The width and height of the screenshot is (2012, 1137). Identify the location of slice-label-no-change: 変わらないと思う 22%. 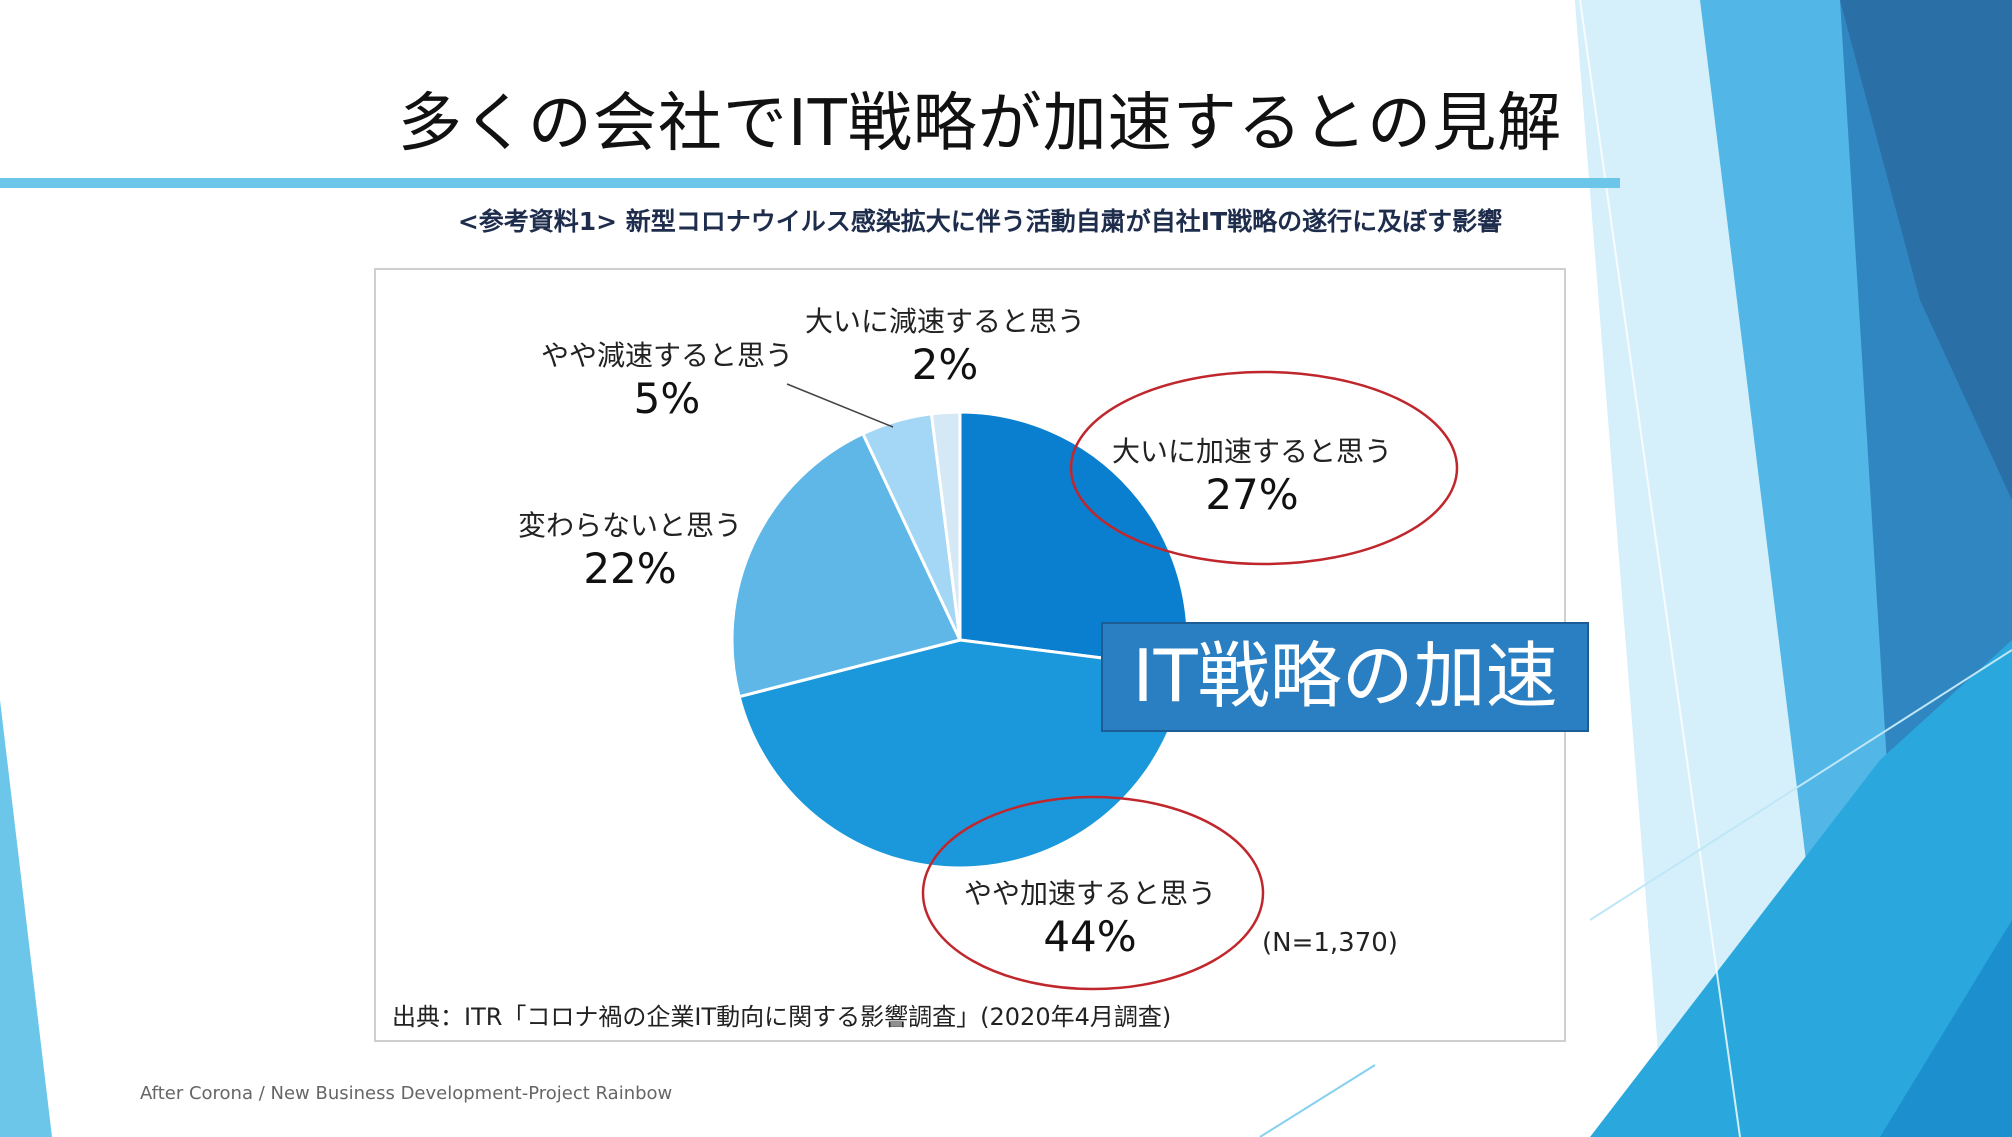
(630, 548).